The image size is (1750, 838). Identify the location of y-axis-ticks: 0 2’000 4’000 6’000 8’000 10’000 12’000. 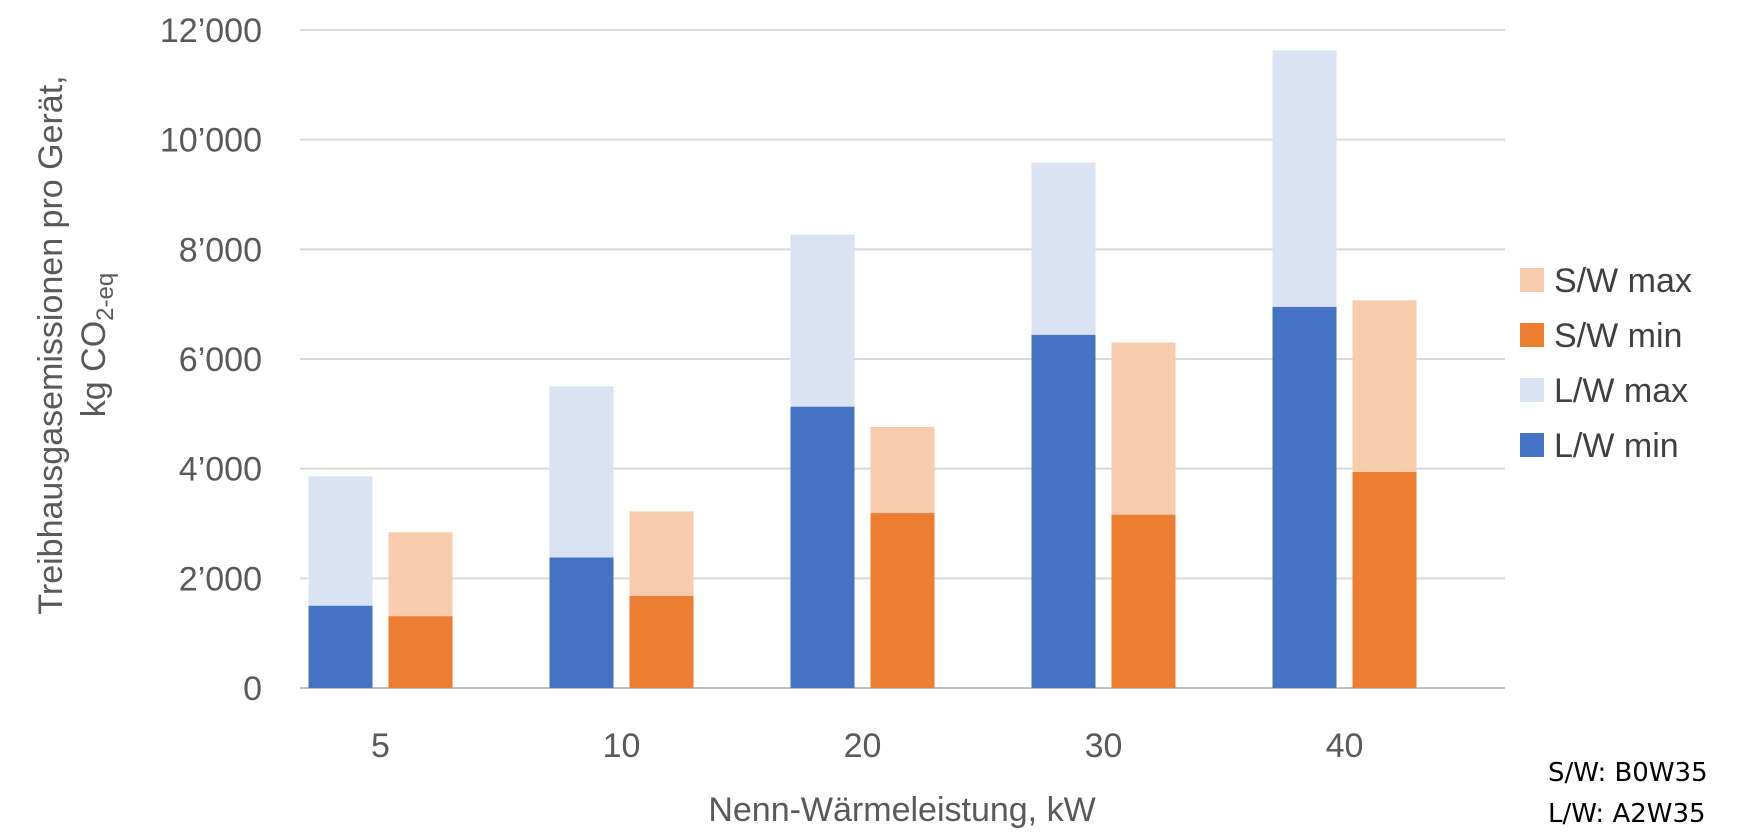
(211, 360).